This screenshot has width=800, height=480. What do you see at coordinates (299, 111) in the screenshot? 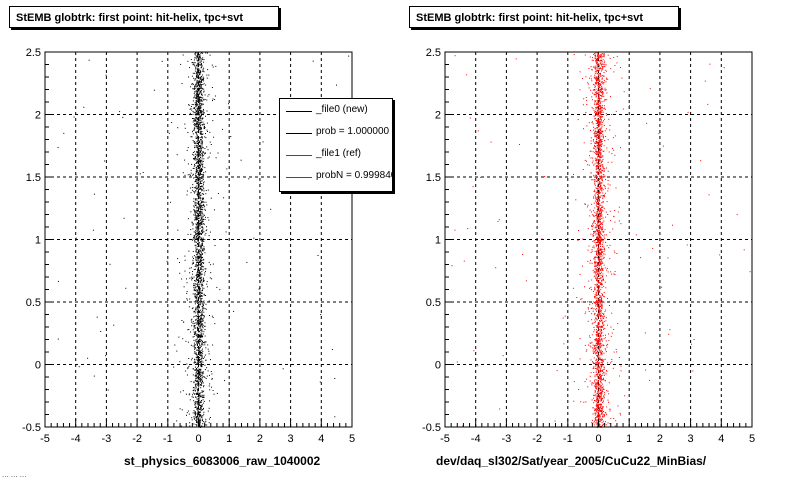
I see `legend-line-new` at bounding box center [299, 111].